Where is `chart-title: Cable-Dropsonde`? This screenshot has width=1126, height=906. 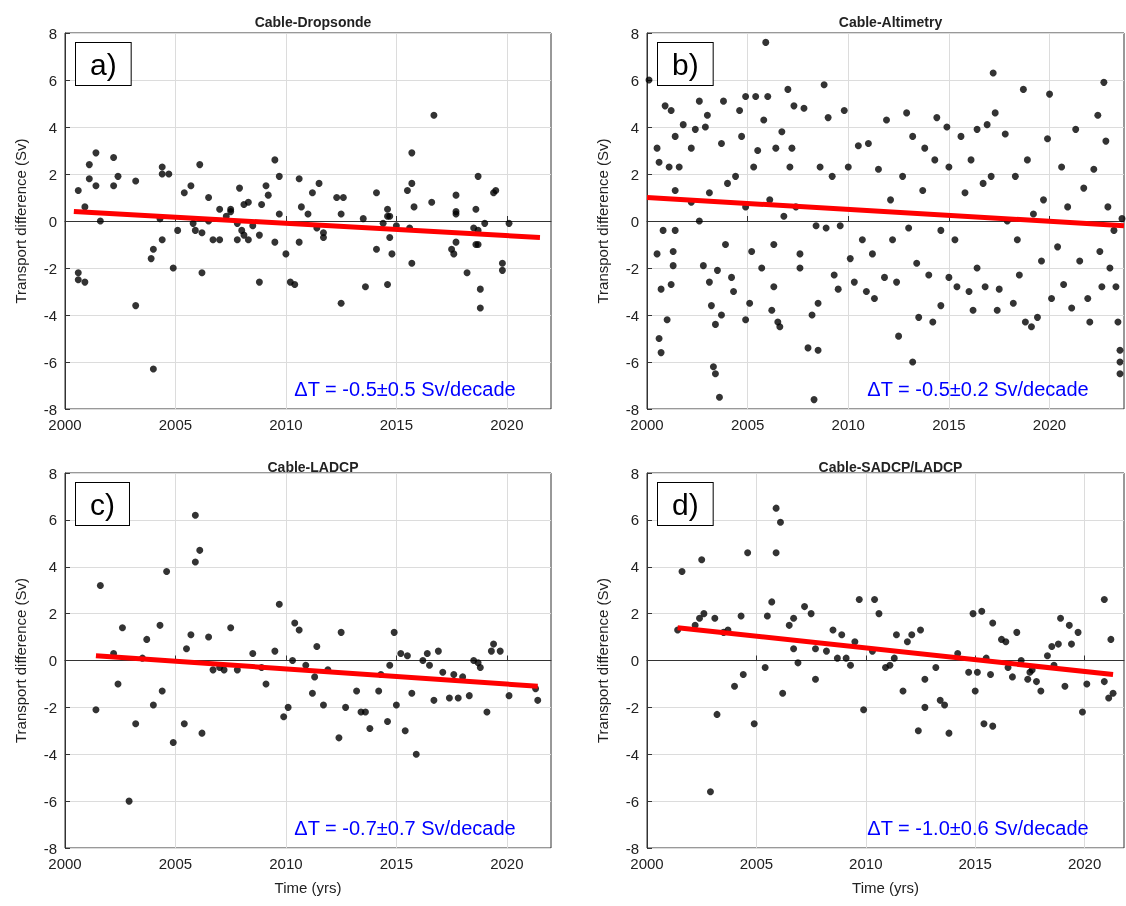
chart-title: Cable-Dropsonde is located at coordinates (313, 22).